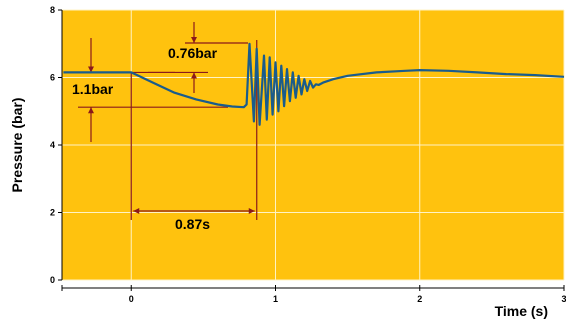  Describe the element at coordinates (52, 213) in the screenshot. I see `y-tick-label: 2` at that location.